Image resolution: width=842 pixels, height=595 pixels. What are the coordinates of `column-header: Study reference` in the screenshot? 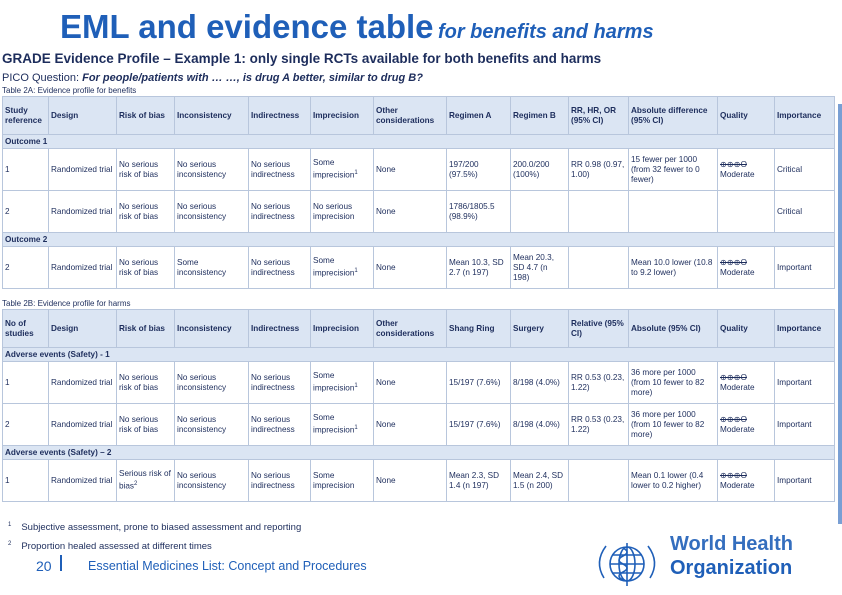 It's located at (25, 115).